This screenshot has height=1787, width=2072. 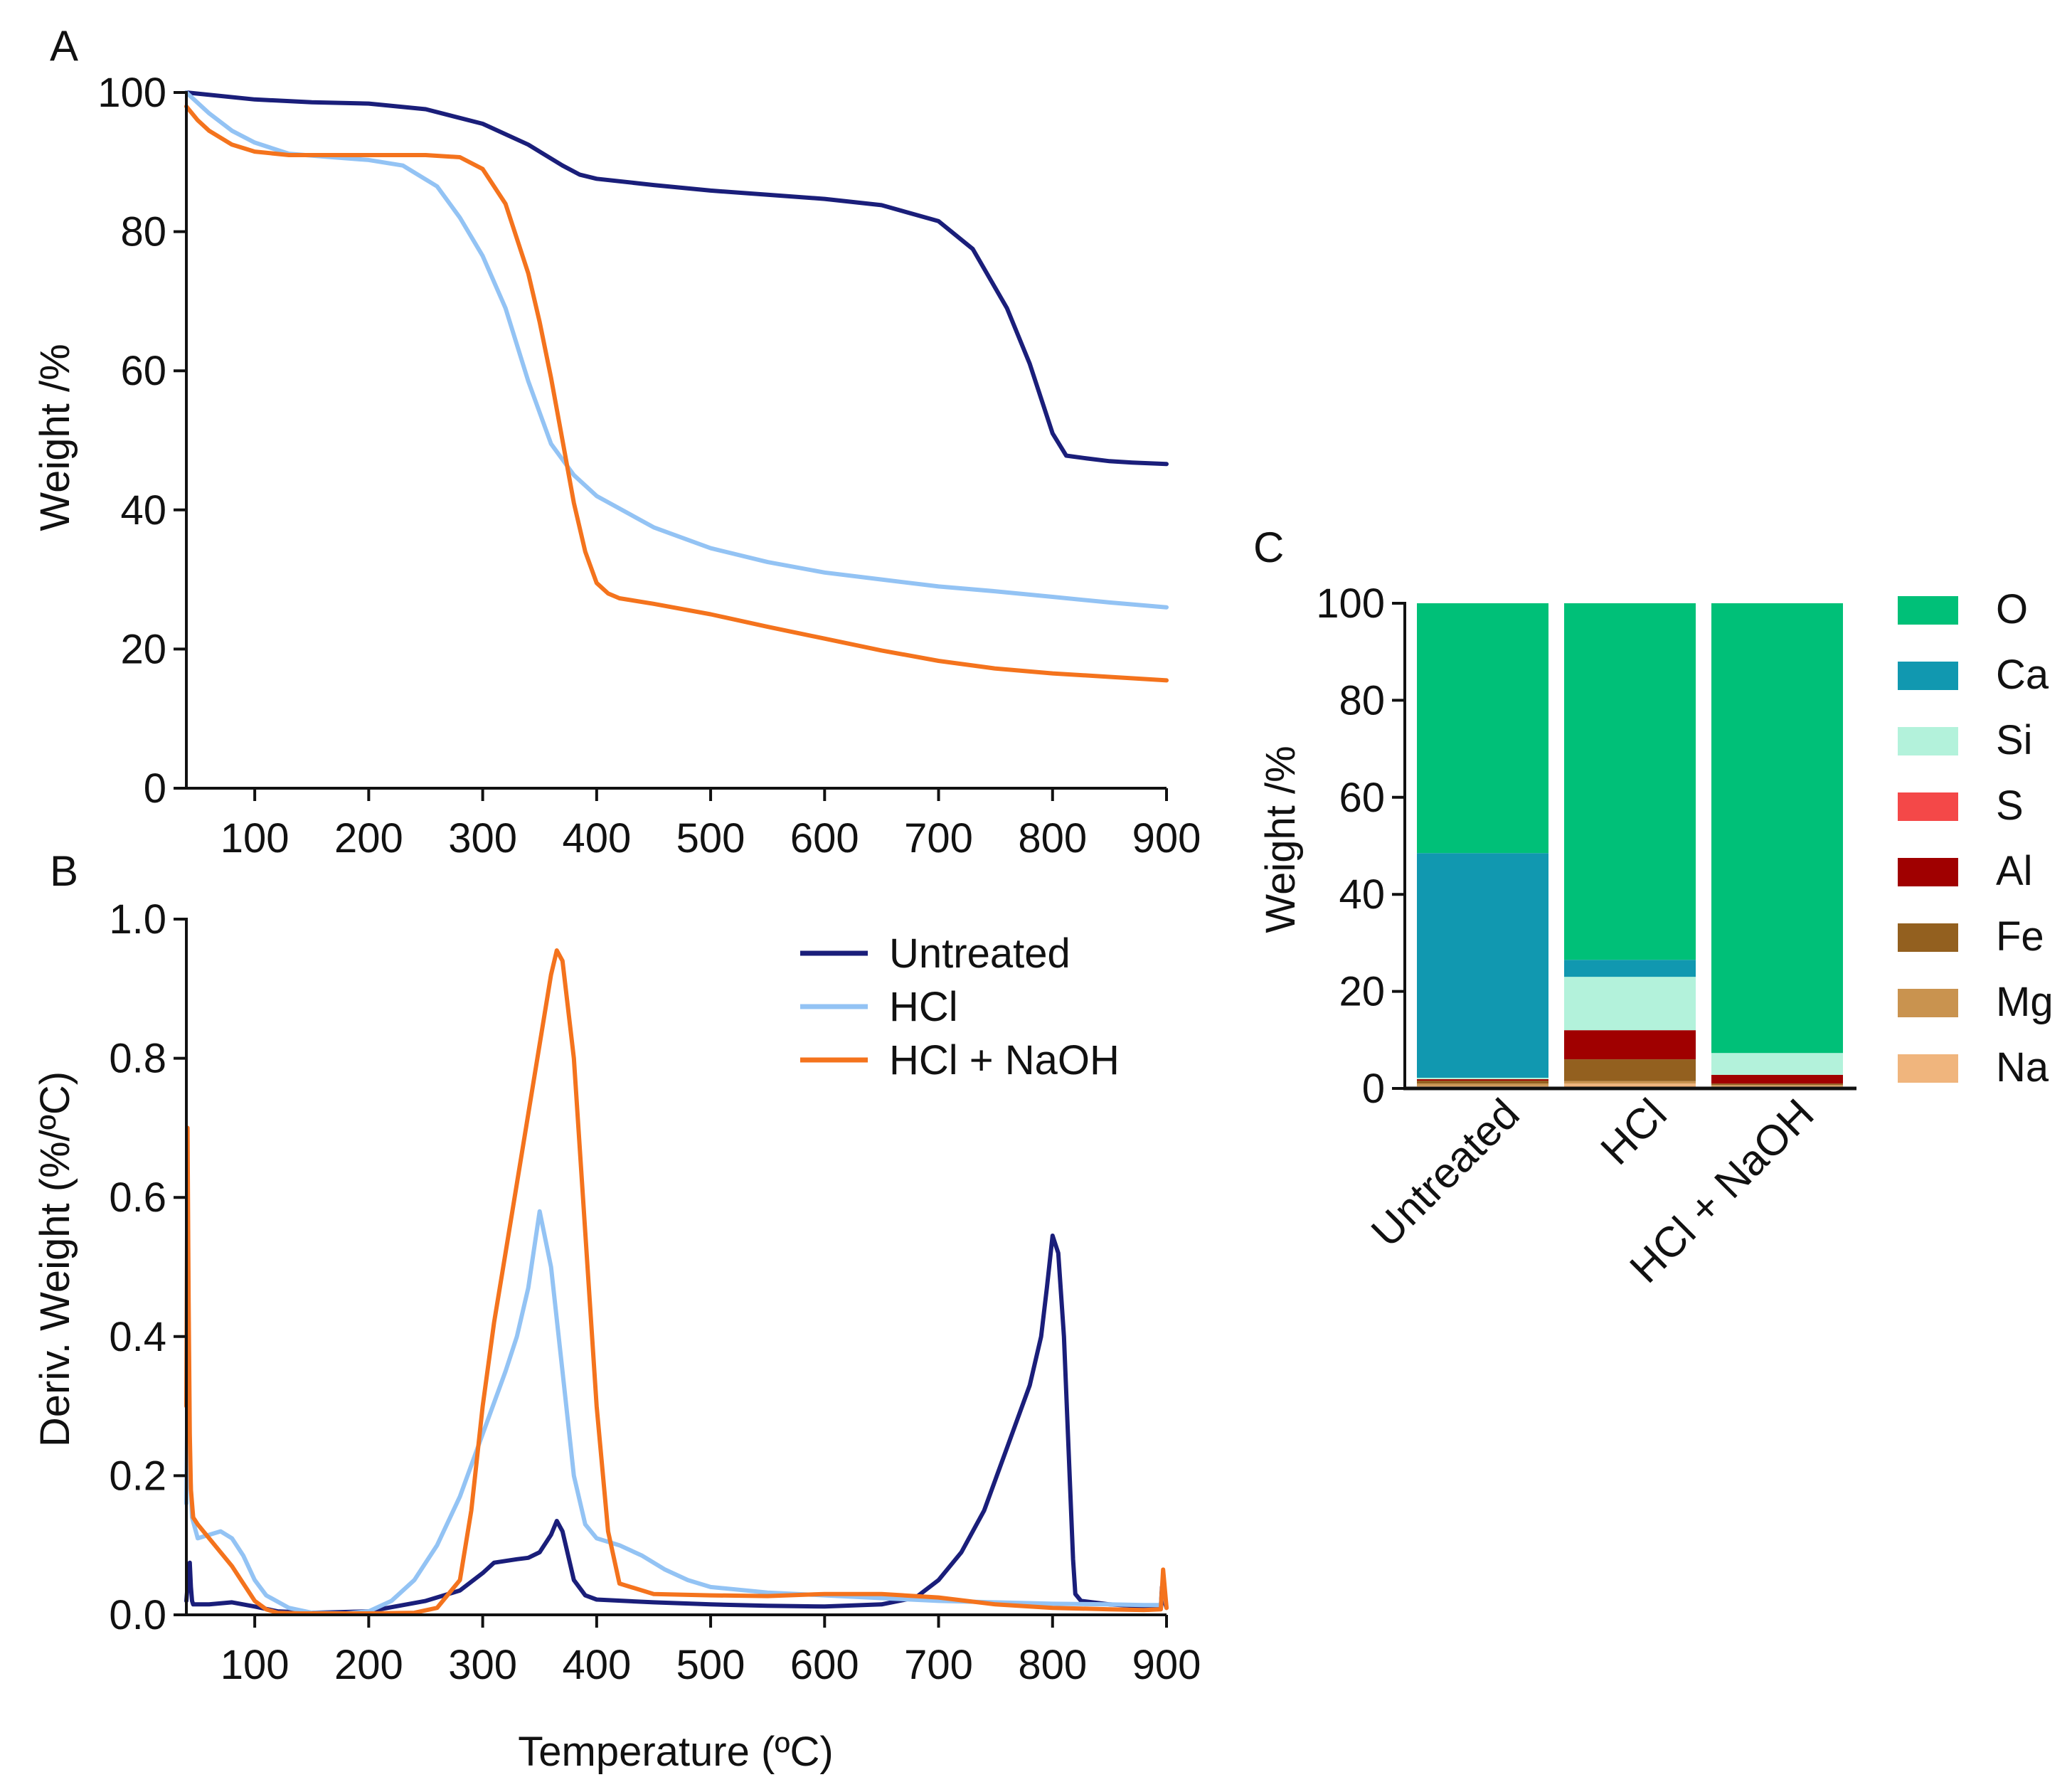 What do you see at coordinates (710, 1665) in the screenshot?
I see `panel-b-x-tick-label: 500` at bounding box center [710, 1665].